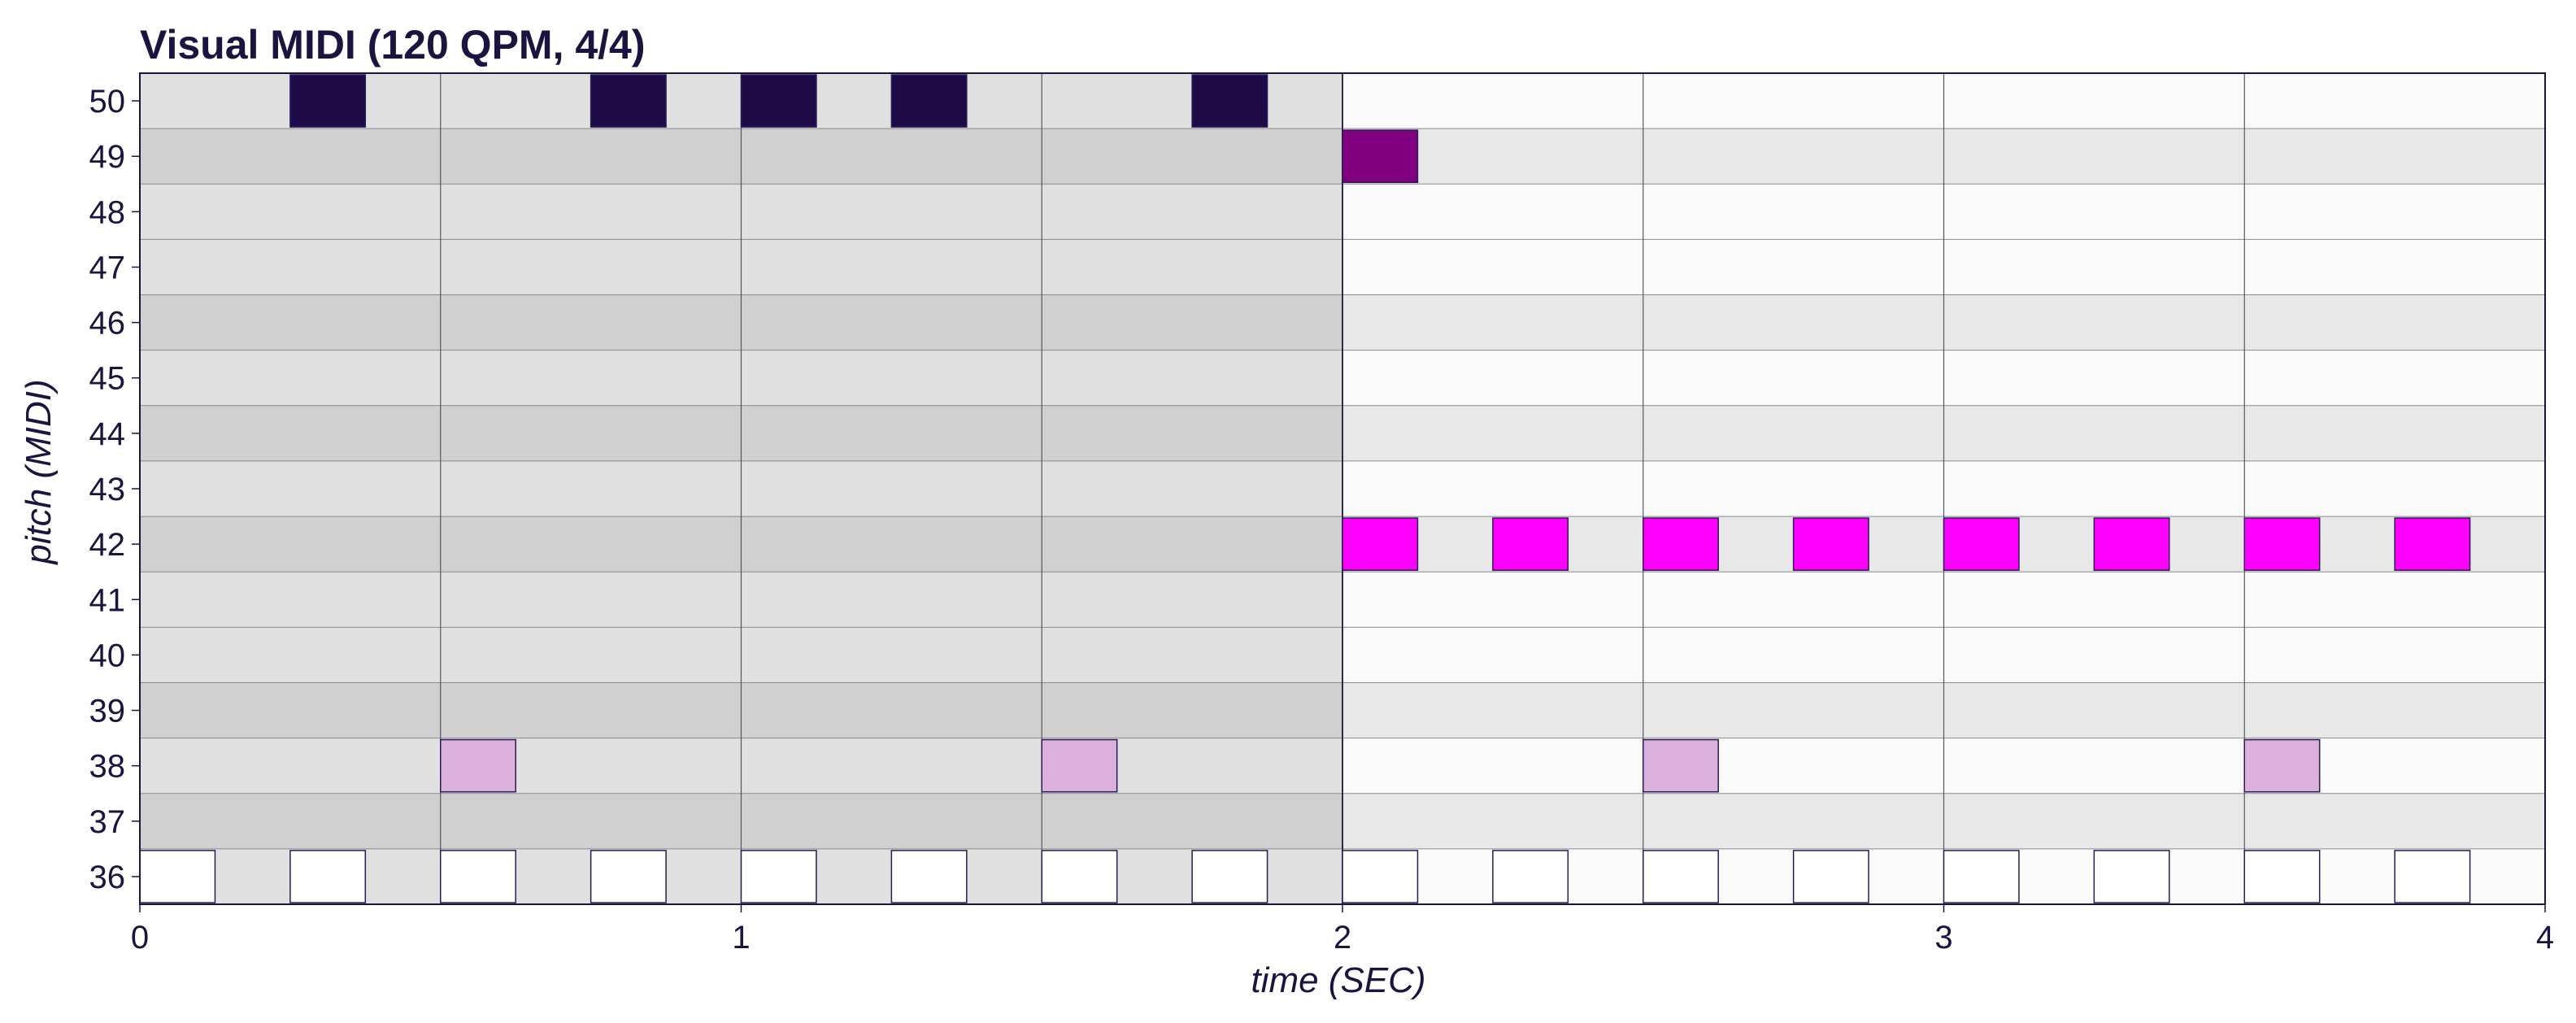 The height and width of the screenshot is (1023, 2576). I want to click on y-tick-label: 38, so click(108, 767).